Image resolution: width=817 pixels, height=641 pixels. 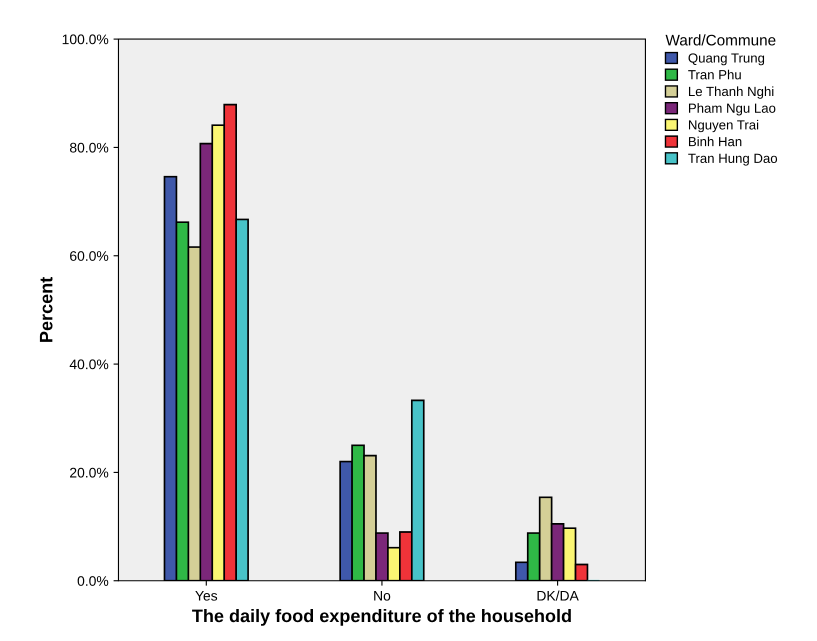 What do you see at coordinates (89, 364) in the screenshot?
I see `y-tick-label: 40.0%` at bounding box center [89, 364].